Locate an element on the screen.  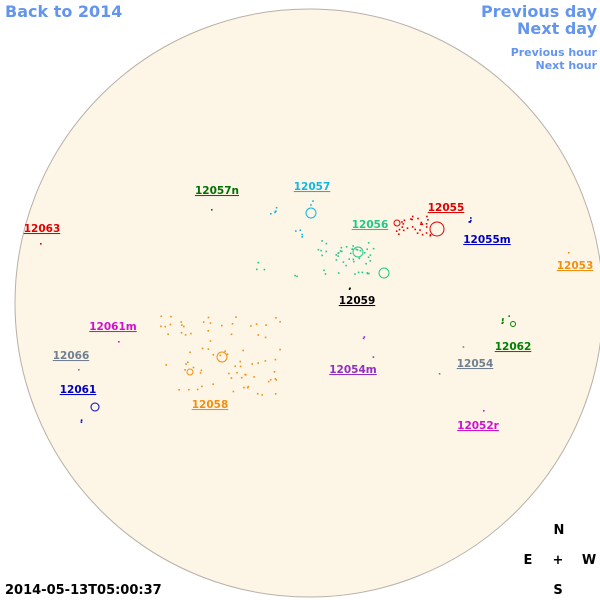
next-hour-link: Next hour is located at coordinates (567, 65).